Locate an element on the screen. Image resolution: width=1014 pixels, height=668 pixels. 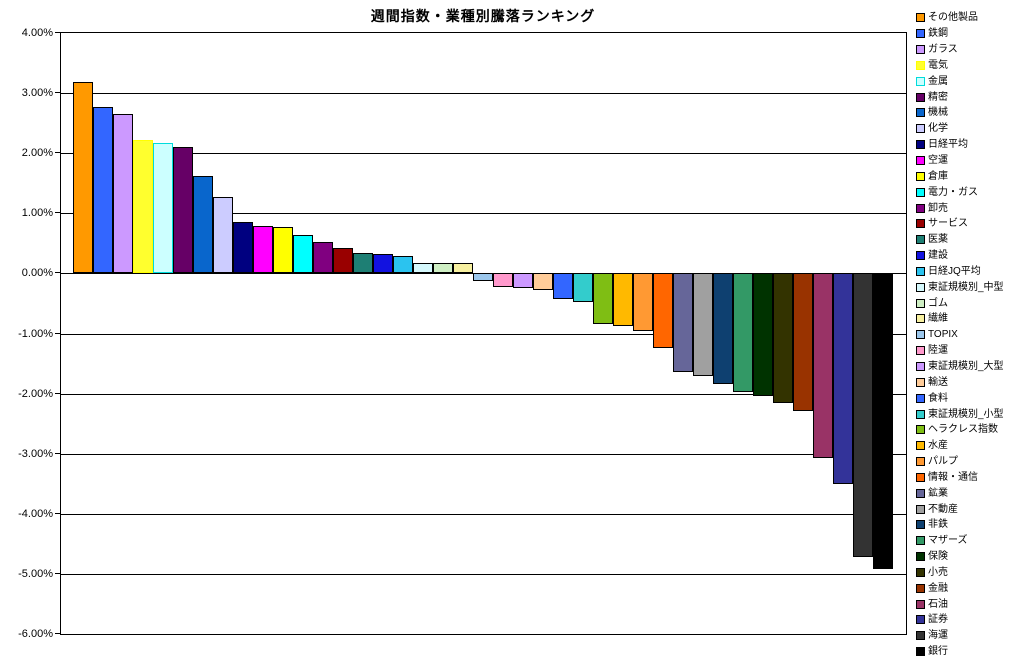
legend-label: 情報・通信 is located at coordinates (953, 477).